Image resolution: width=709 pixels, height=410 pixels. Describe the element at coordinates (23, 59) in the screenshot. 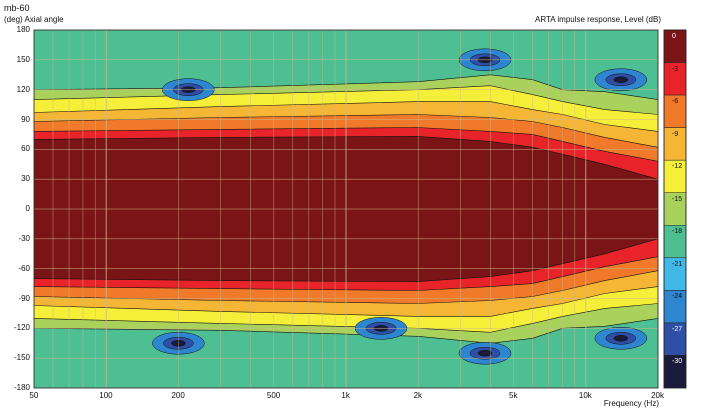

I see `y-tick-label: 150` at that location.